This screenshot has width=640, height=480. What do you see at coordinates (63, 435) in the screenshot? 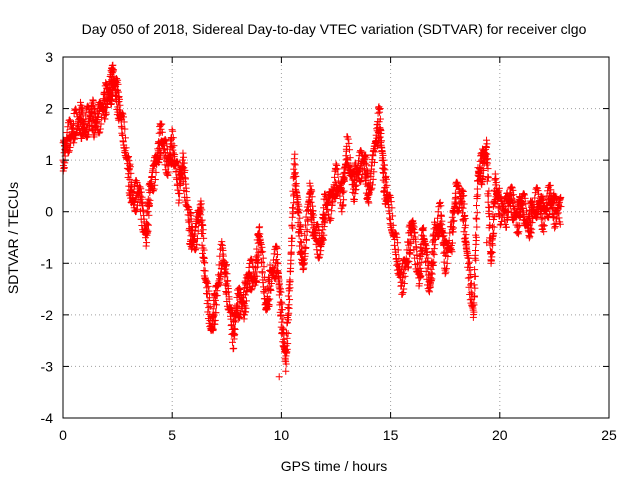
I see `x-tick-label: 0` at bounding box center [63, 435].